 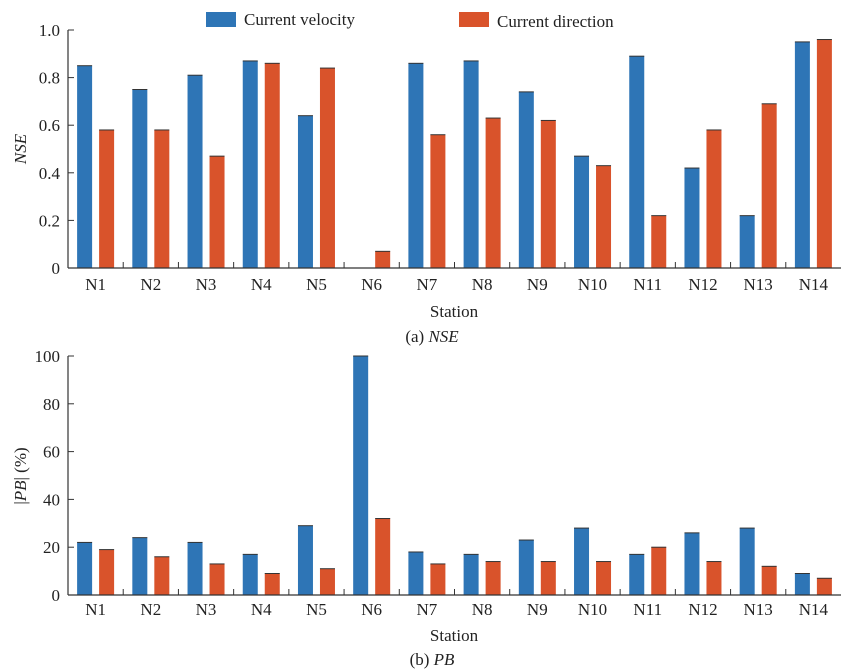 What do you see at coordinates (454, 311) in the screenshot?
I see `panel-a-x-axis-title: Station` at bounding box center [454, 311].